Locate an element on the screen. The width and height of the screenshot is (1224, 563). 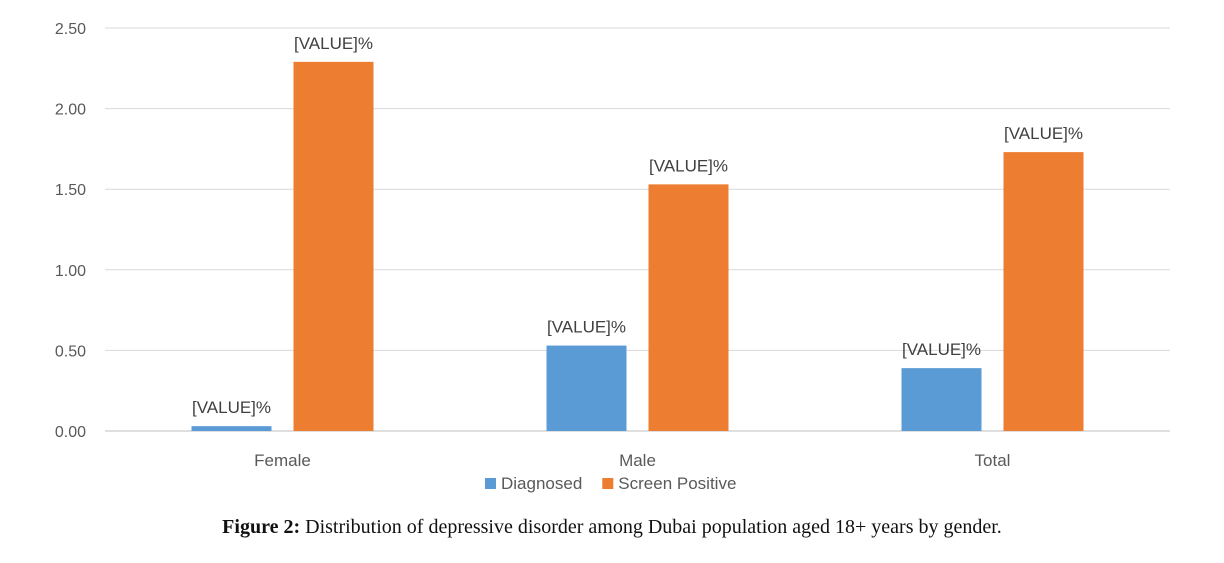
y-tick-label: 1.50 is located at coordinates (70, 190).